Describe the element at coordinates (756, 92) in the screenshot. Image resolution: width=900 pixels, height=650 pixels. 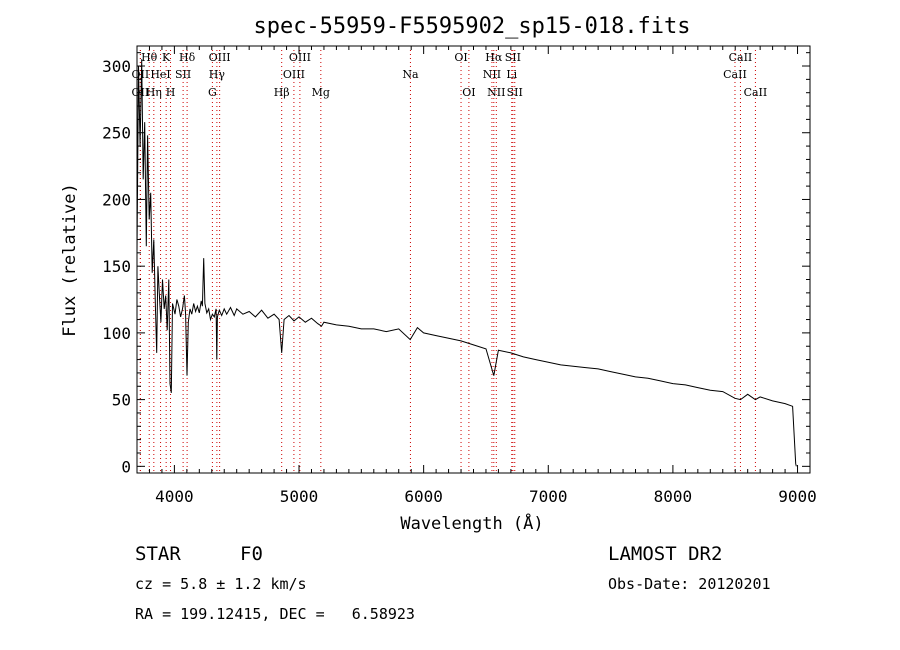
I see `line-label-27: CaII` at that location.